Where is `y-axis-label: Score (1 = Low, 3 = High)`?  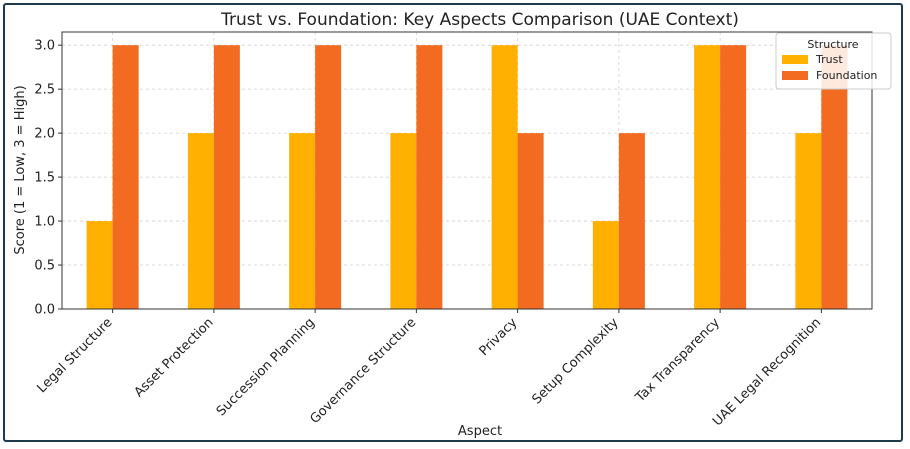 y-axis-label: Score (1 = Low, 3 = High) is located at coordinates (20, 169).